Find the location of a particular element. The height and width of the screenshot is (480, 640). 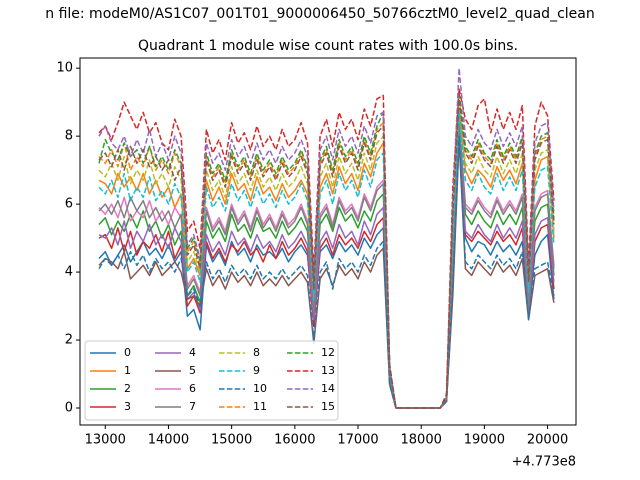

legend-label-7: 7 is located at coordinates (192, 406).